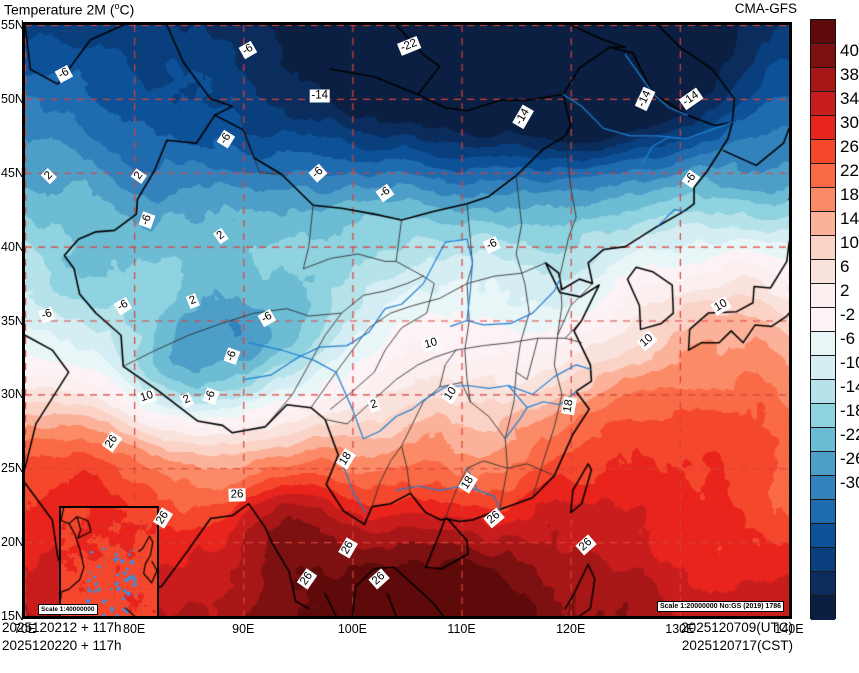 This screenshot has height=673, width=859. What do you see at coordinates (765, 8) in the screenshot?
I see `model-name-label: CMA-GFS` at bounding box center [765, 8].